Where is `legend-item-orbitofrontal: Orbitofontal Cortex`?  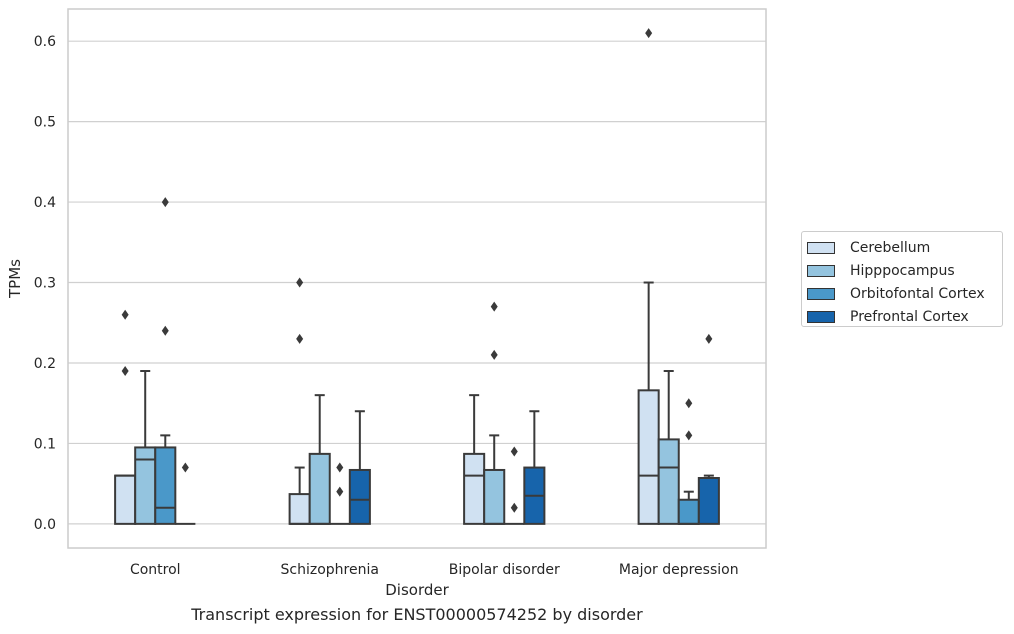 legend-item-orbitofrontal: Orbitofontal Cortex is located at coordinates (904, 293).